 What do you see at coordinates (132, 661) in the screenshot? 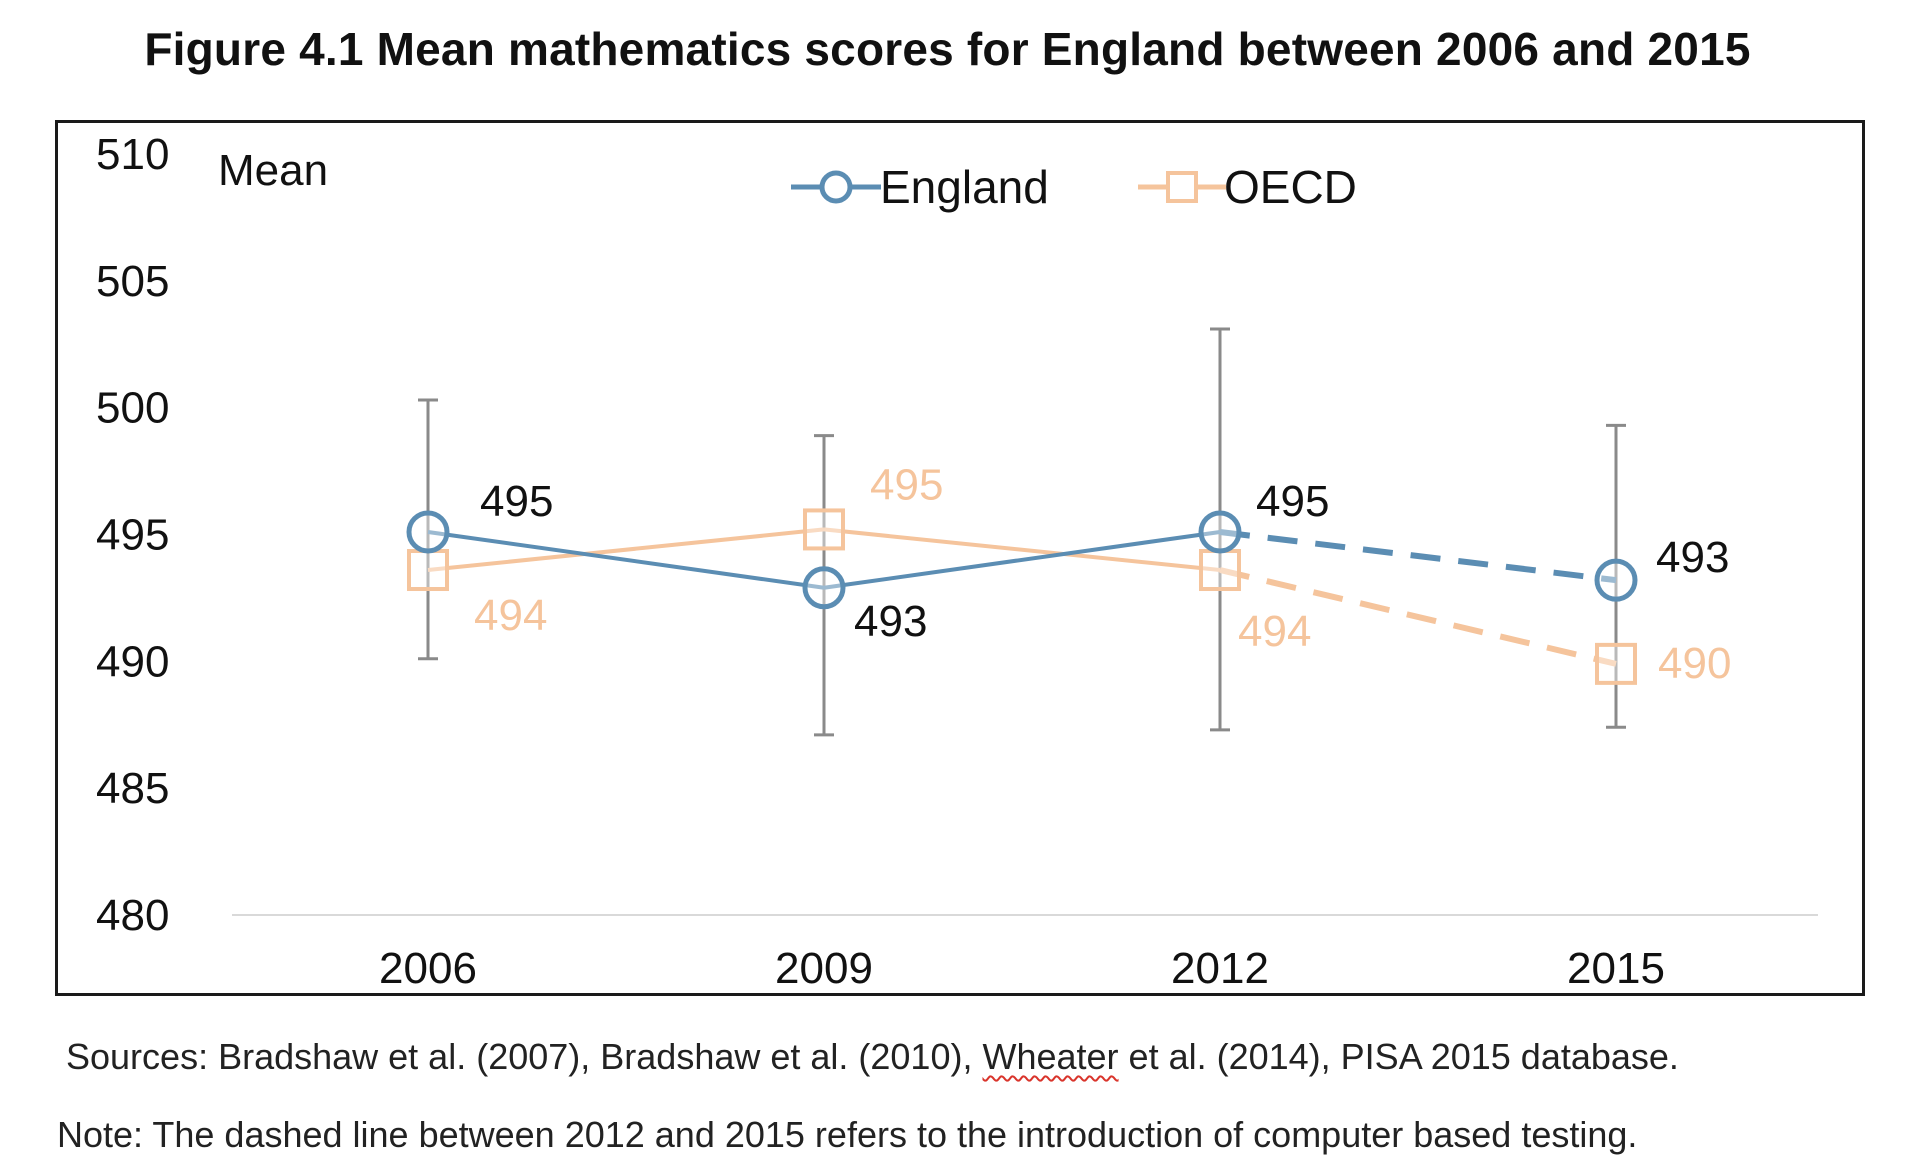
I see `y-tick-label: 490` at bounding box center [132, 661].